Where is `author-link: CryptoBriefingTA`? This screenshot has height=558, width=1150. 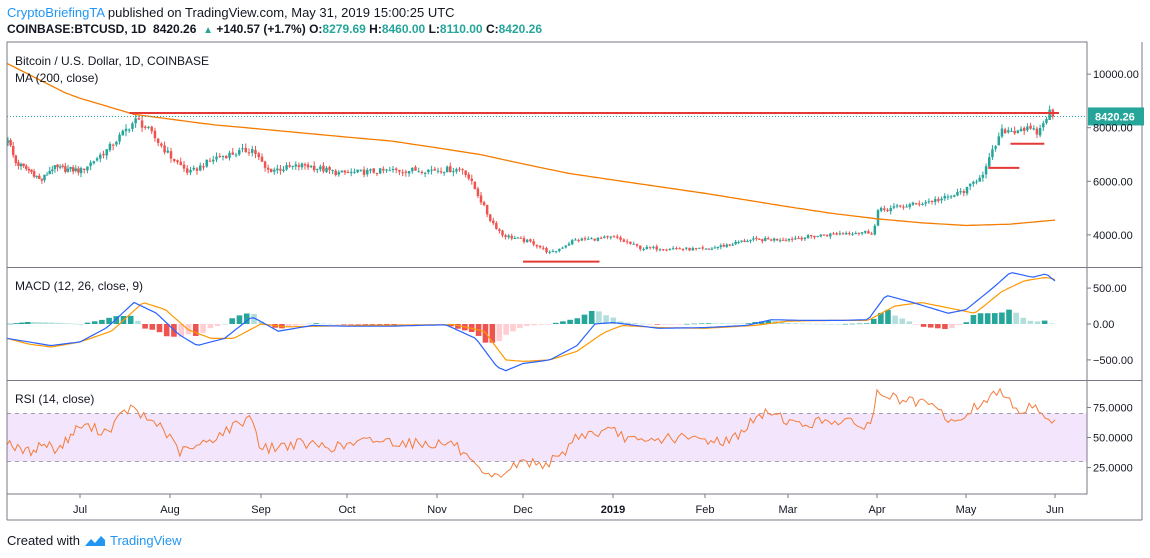 author-link: CryptoBriefingTA is located at coordinates (56, 12).